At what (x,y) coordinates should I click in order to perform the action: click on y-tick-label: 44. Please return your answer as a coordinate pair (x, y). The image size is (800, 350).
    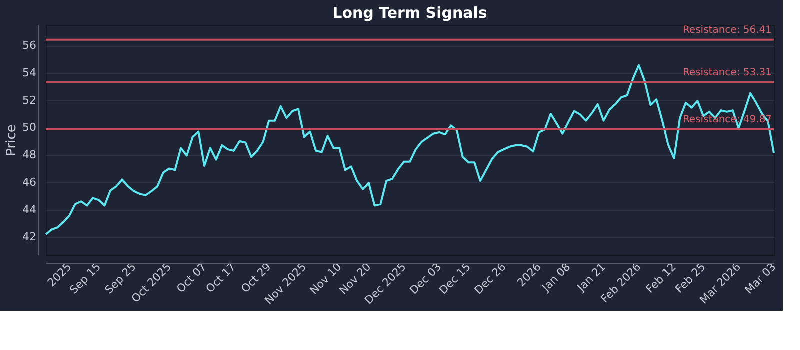
    Looking at the image, I should click on (29, 209).